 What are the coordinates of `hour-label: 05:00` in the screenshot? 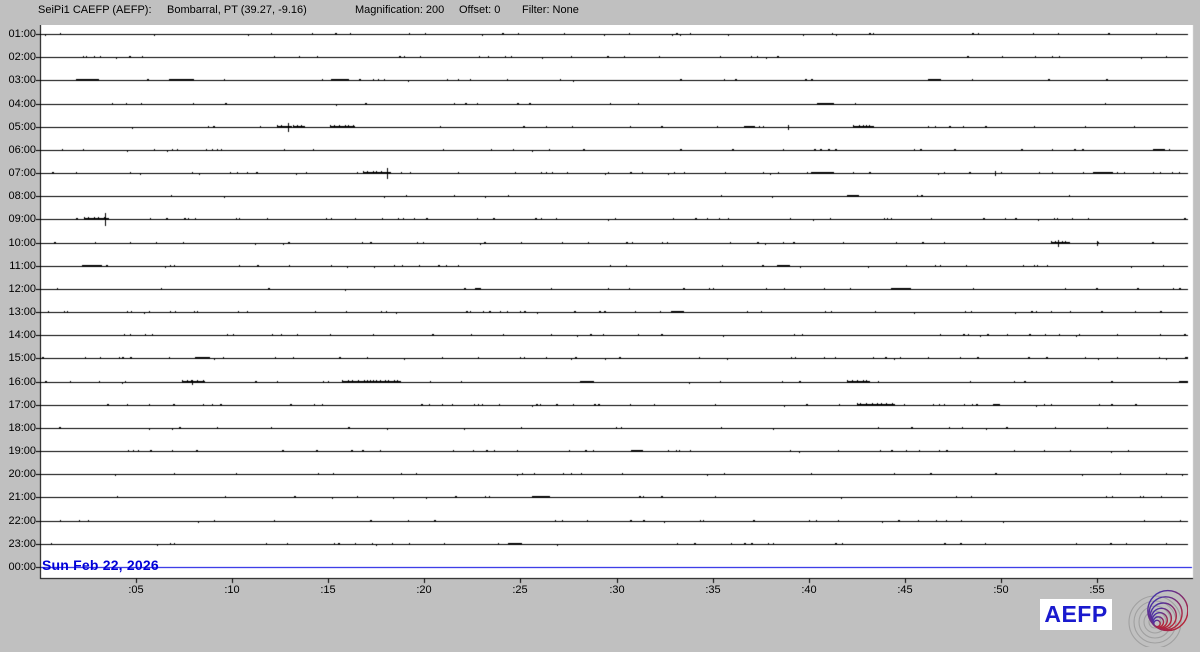 It's located at (22, 127).